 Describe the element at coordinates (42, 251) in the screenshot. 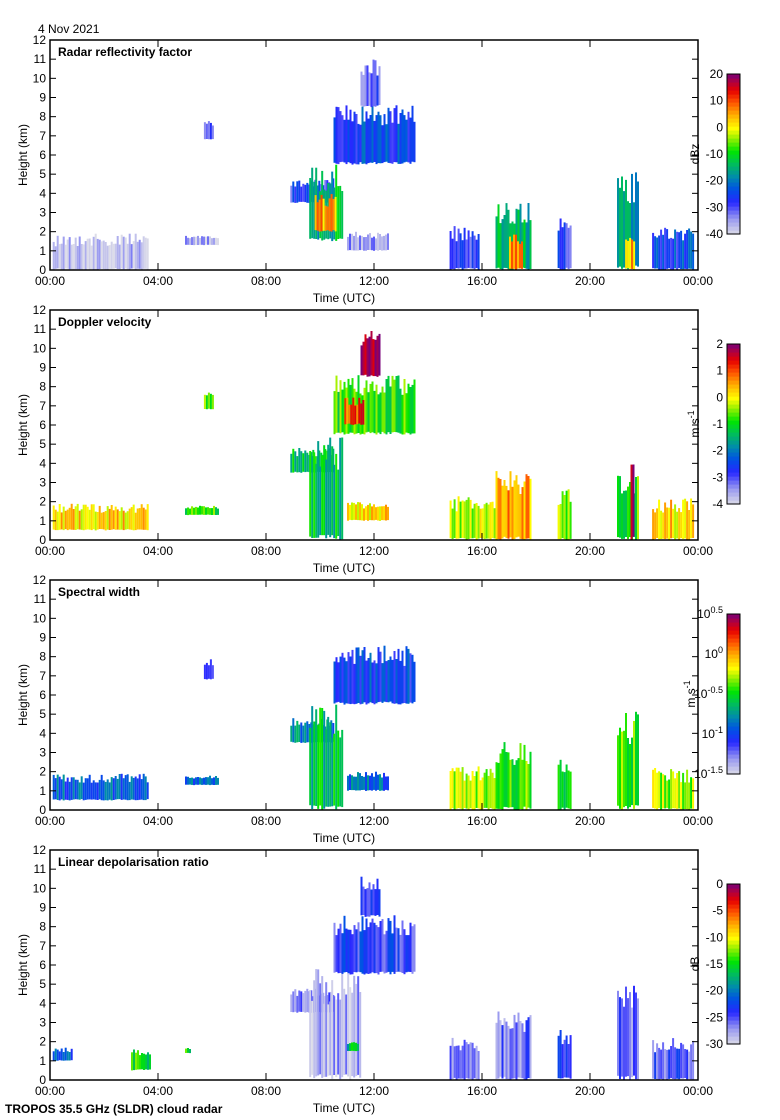

I see `y-tick-label: 1` at that location.